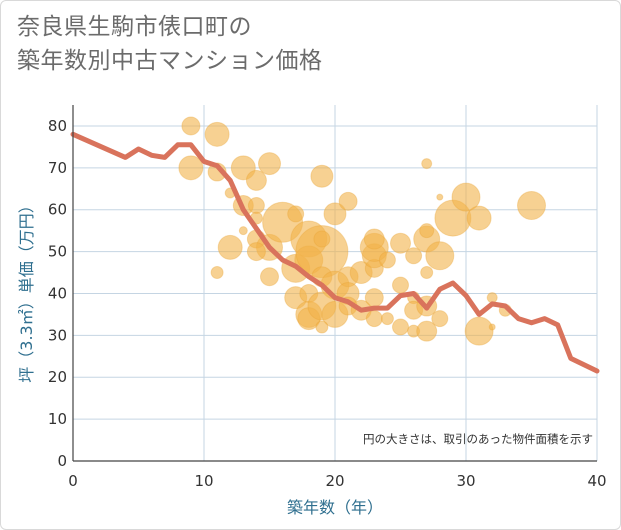 This screenshot has width=621, height=530. Describe the element at coordinates (596, 481) in the screenshot. I see `x-tick-label-4: 40` at that location.